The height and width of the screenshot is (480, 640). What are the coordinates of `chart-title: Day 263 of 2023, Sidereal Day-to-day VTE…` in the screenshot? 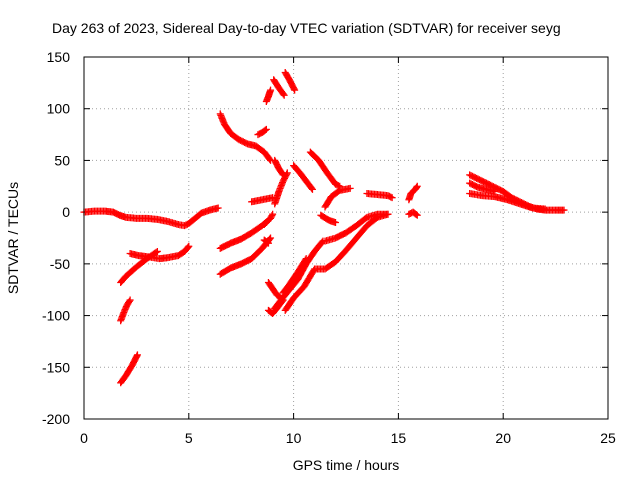 It's located at (306, 28).